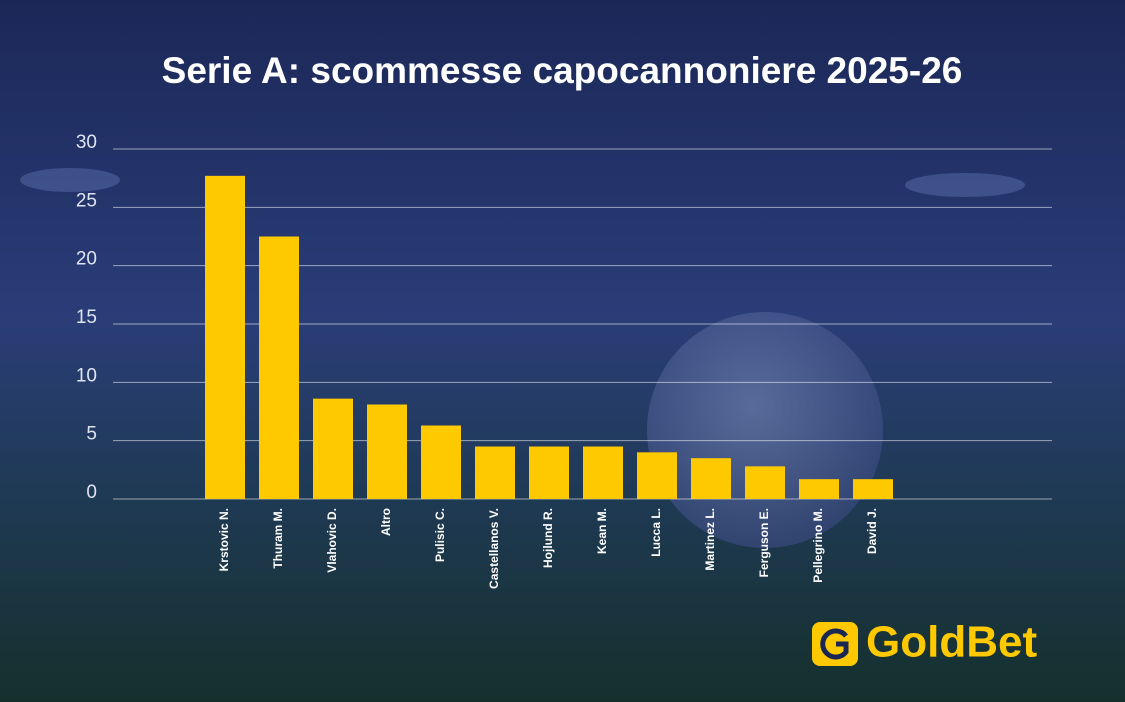 This screenshot has width=1125, height=702. Describe the element at coordinates (86, 259) in the screenshot. I see `y-tick-label: 20` at that location.